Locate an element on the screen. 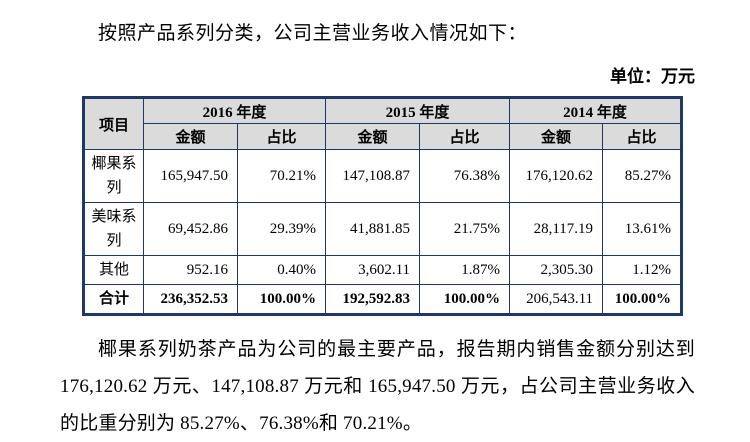 The height and width of the screenshot is (442, 750). row-label: 合计 is located at coordinates (113, 299).